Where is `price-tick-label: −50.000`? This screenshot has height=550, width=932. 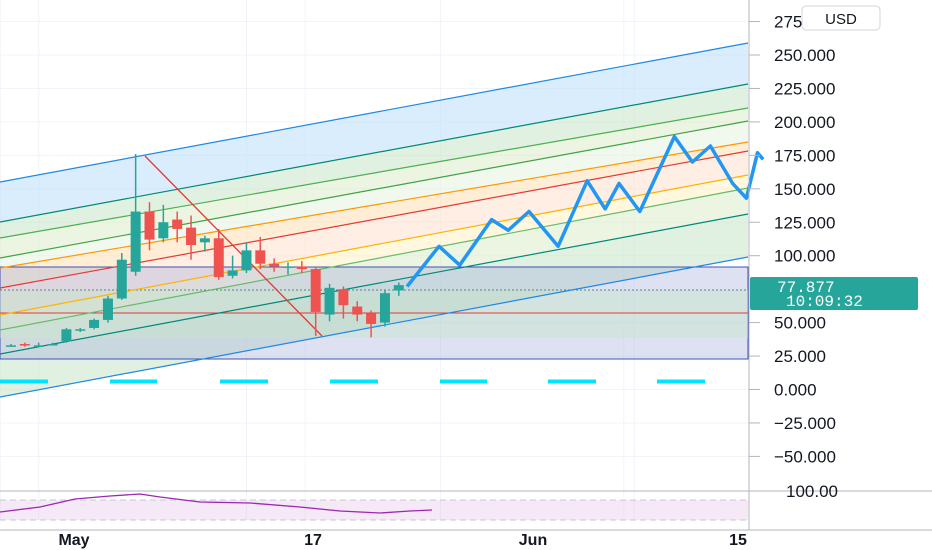 price-tick-label: −50.000 is located at coordinates (805, 456).